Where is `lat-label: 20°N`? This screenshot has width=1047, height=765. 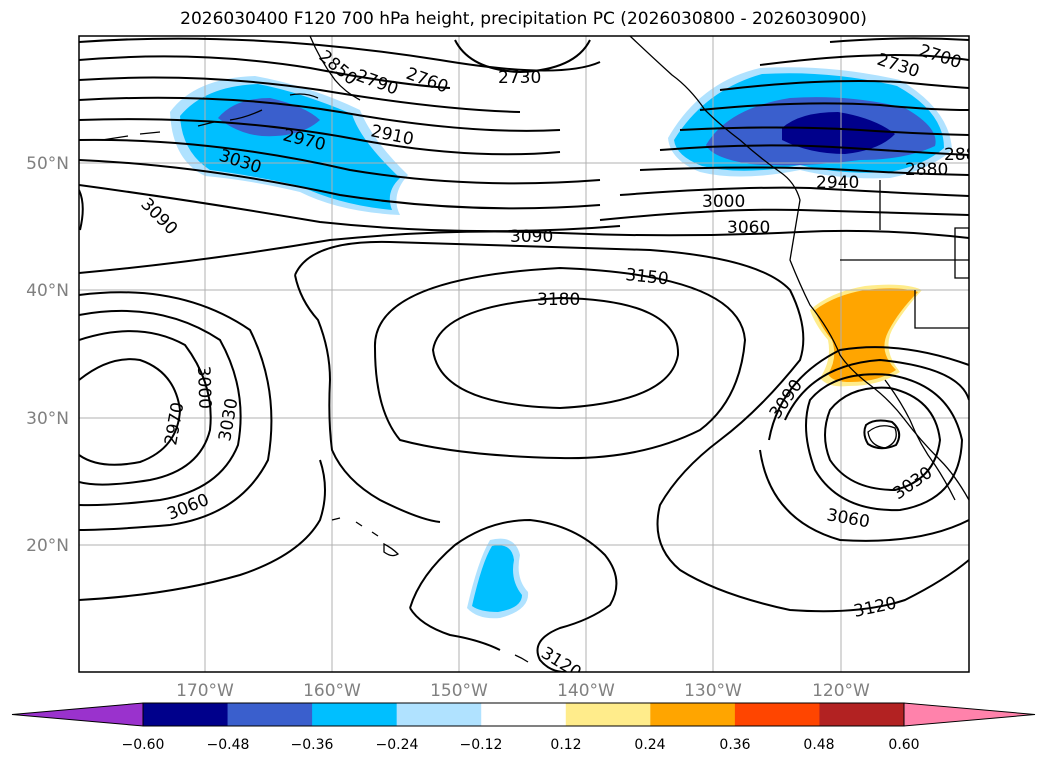
lat-label: 20°N is located at coordinates (47, 546).